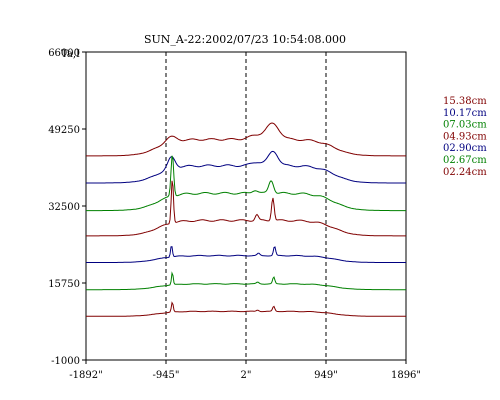  I want to click on series-line-02.90cm, so click(246, 254).